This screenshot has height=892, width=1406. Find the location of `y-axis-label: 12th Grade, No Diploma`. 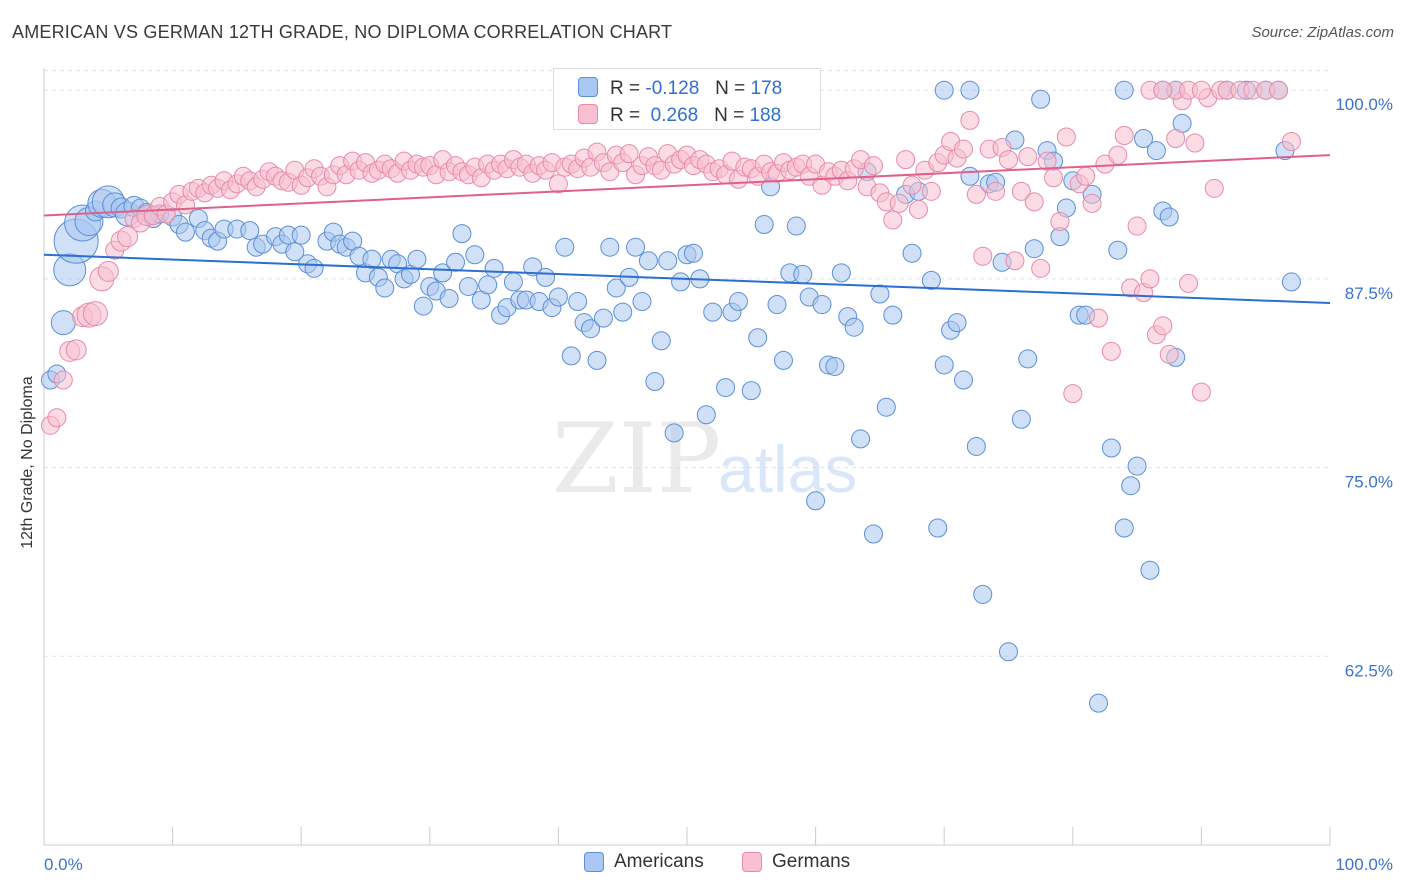

y-axis-label: 12th Grade, No Diploma is located at coordinates (27, 462).